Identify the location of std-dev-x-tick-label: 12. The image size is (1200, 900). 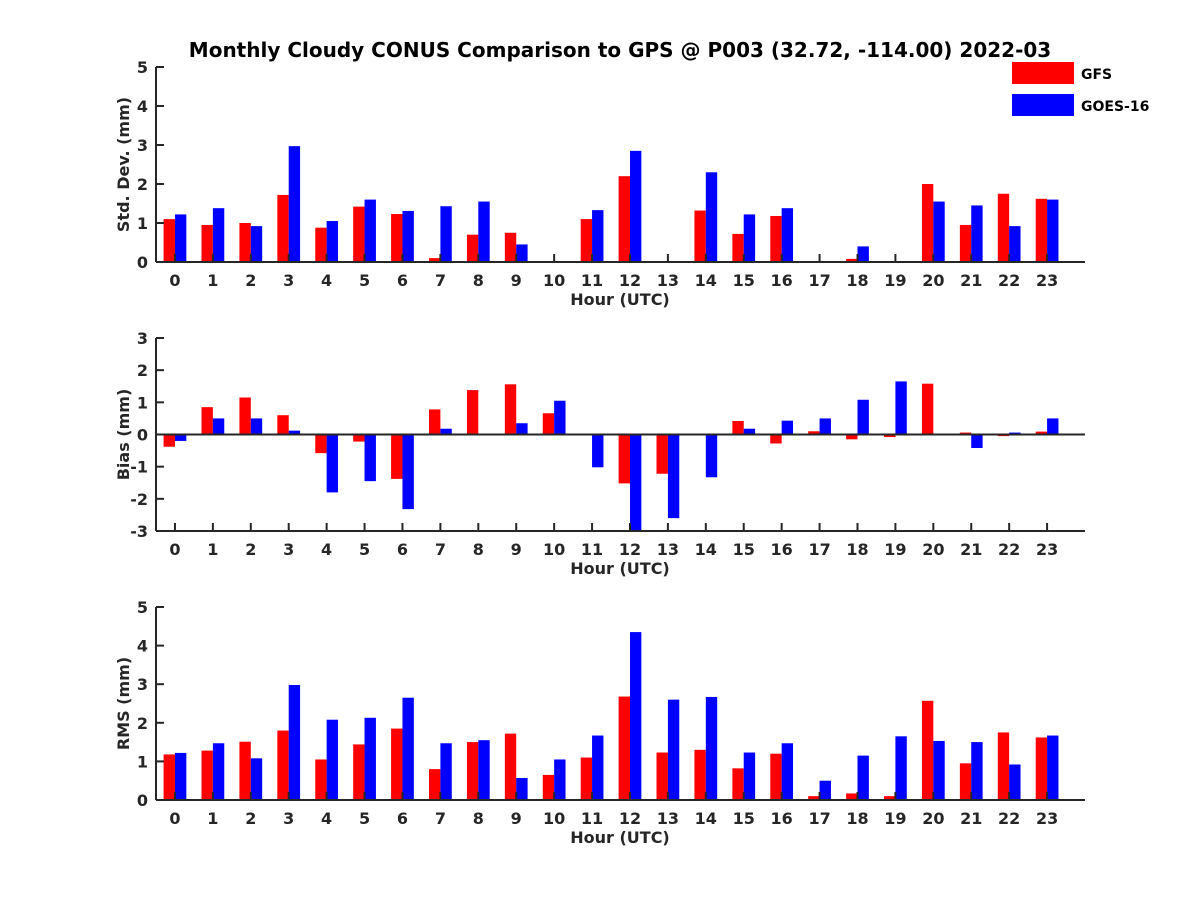
(630, 280).